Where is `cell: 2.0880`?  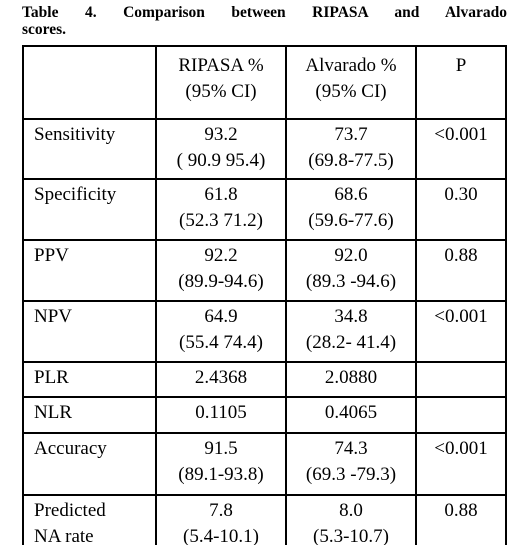 cell: 2.0880 is located at coordinates (351, 379).